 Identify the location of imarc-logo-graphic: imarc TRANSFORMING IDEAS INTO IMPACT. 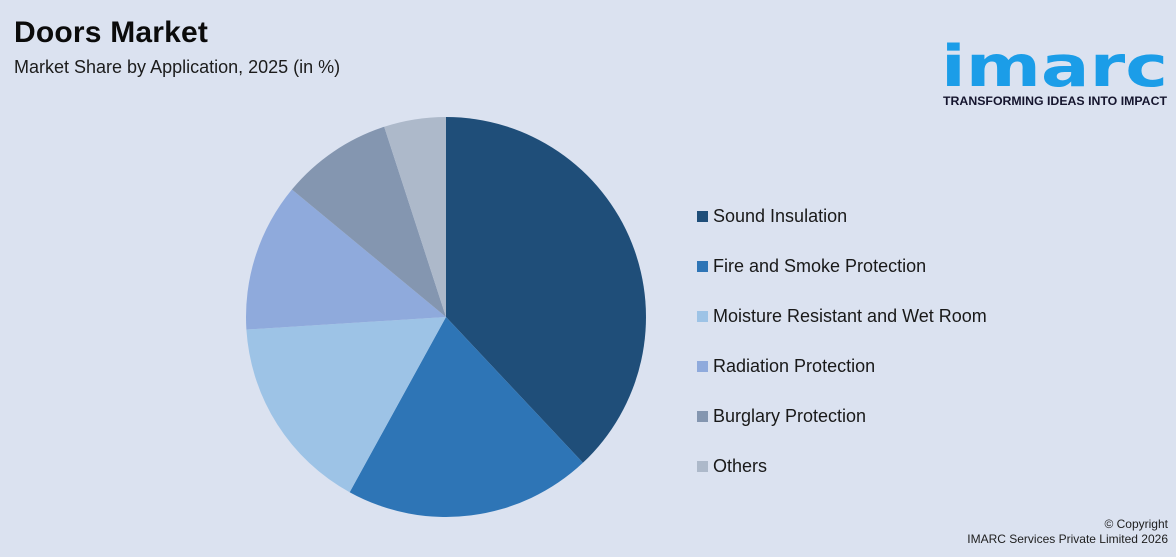
(1054, 71).